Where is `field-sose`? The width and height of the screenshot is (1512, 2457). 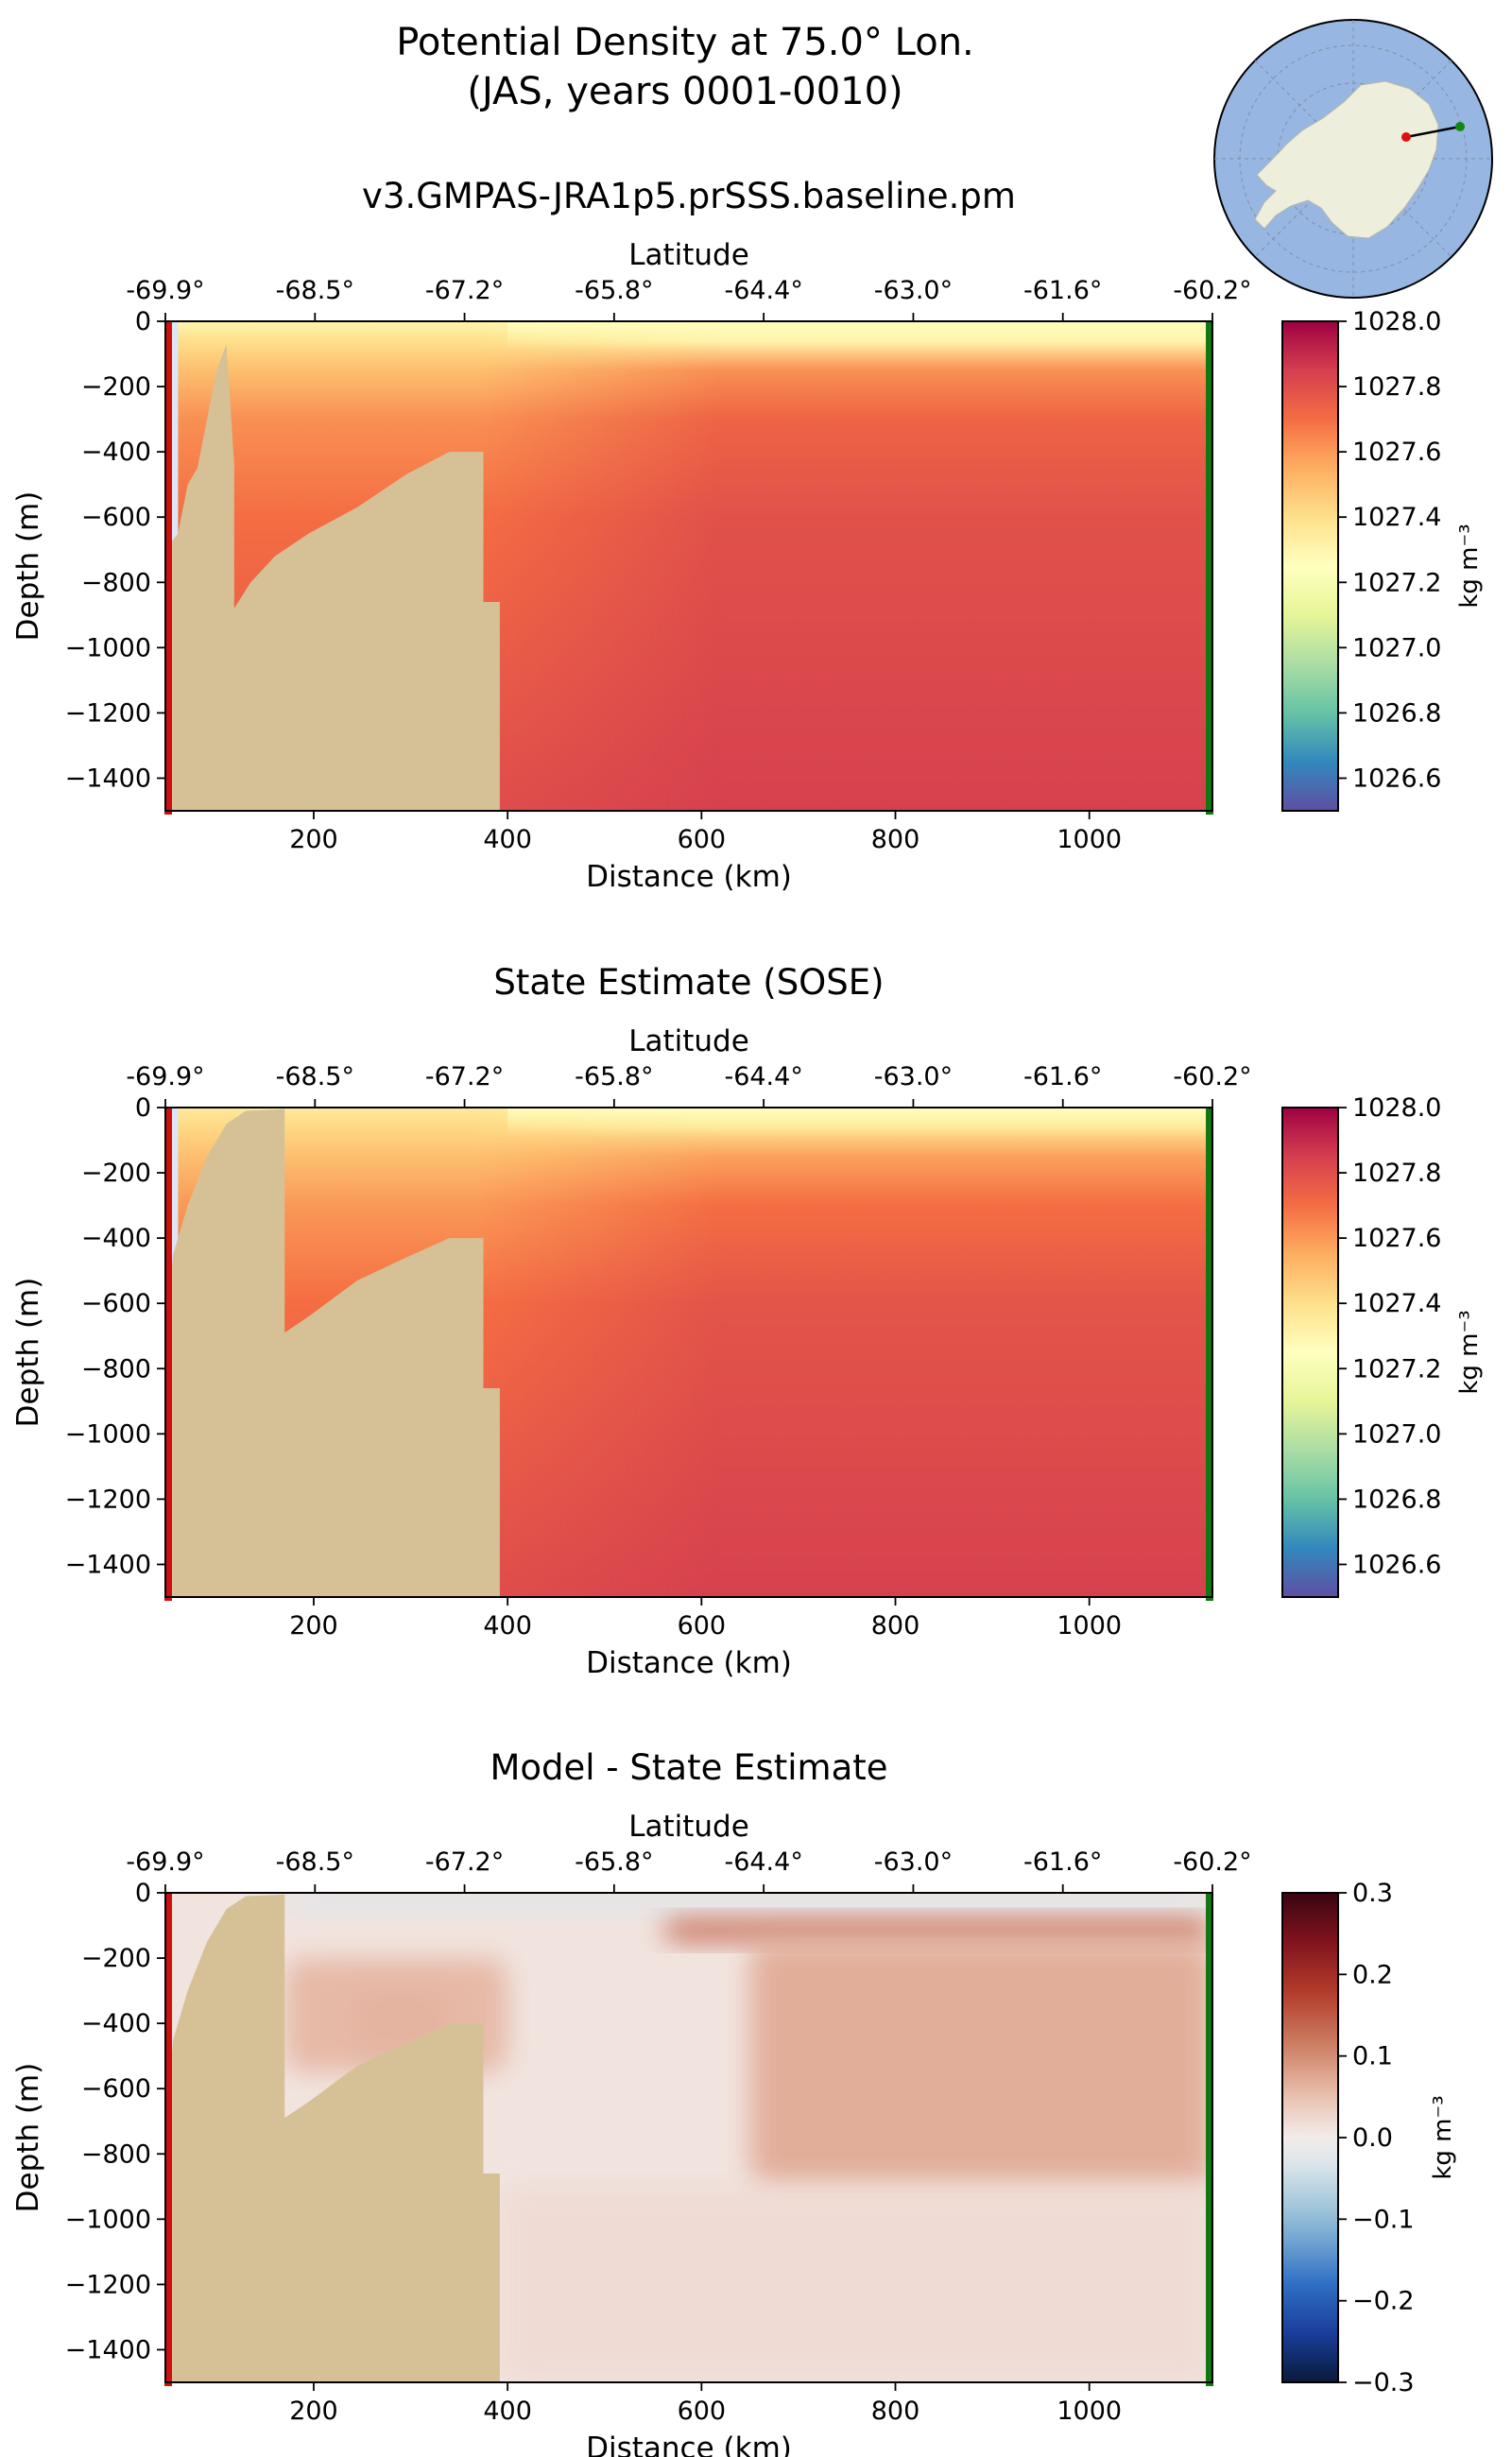 field-sose is located at coordinates (688, 1352).